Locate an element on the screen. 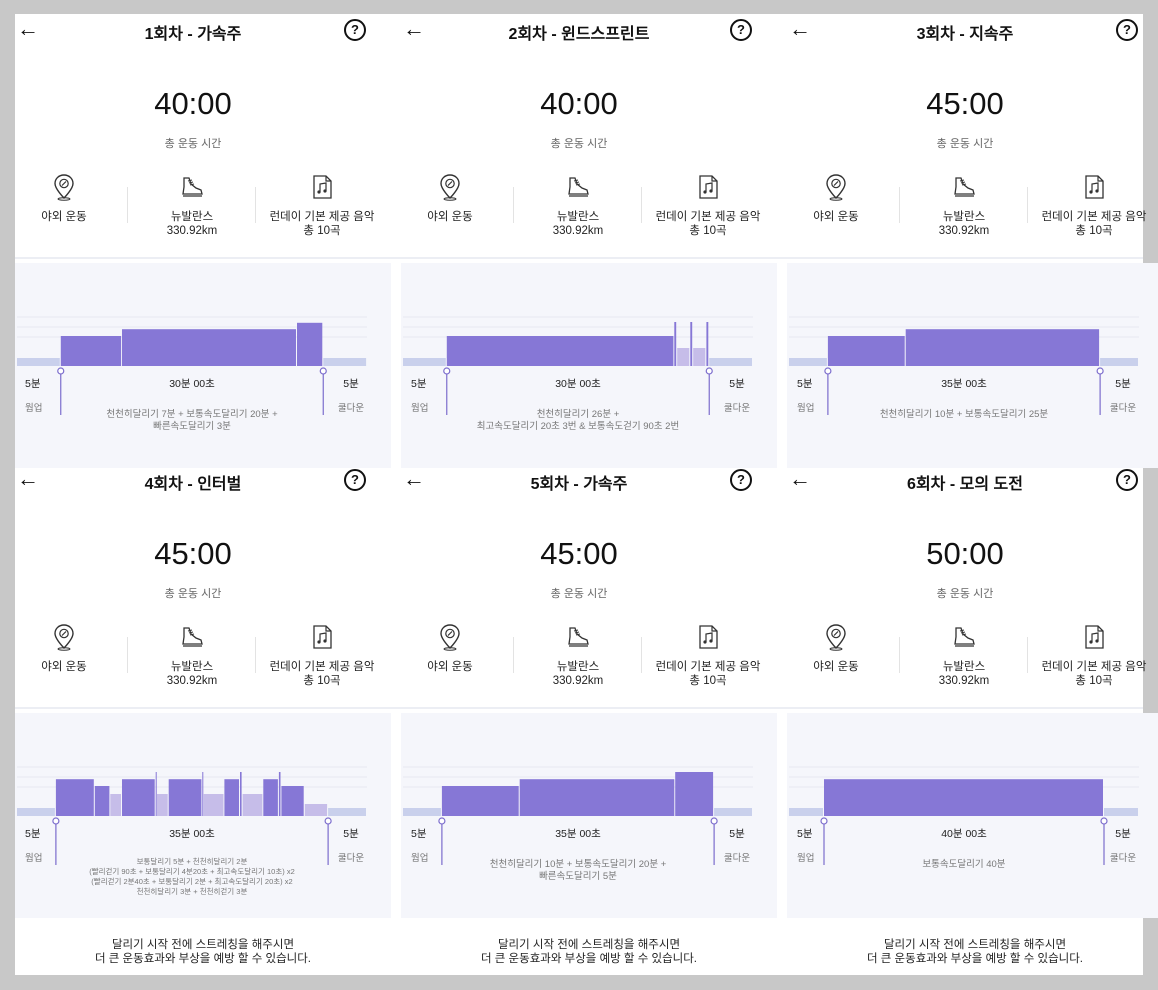 Image resolution: width=1158 pixels, height=990 pixels. music-count: 총 10곡 is located at coordinates (708, 681).